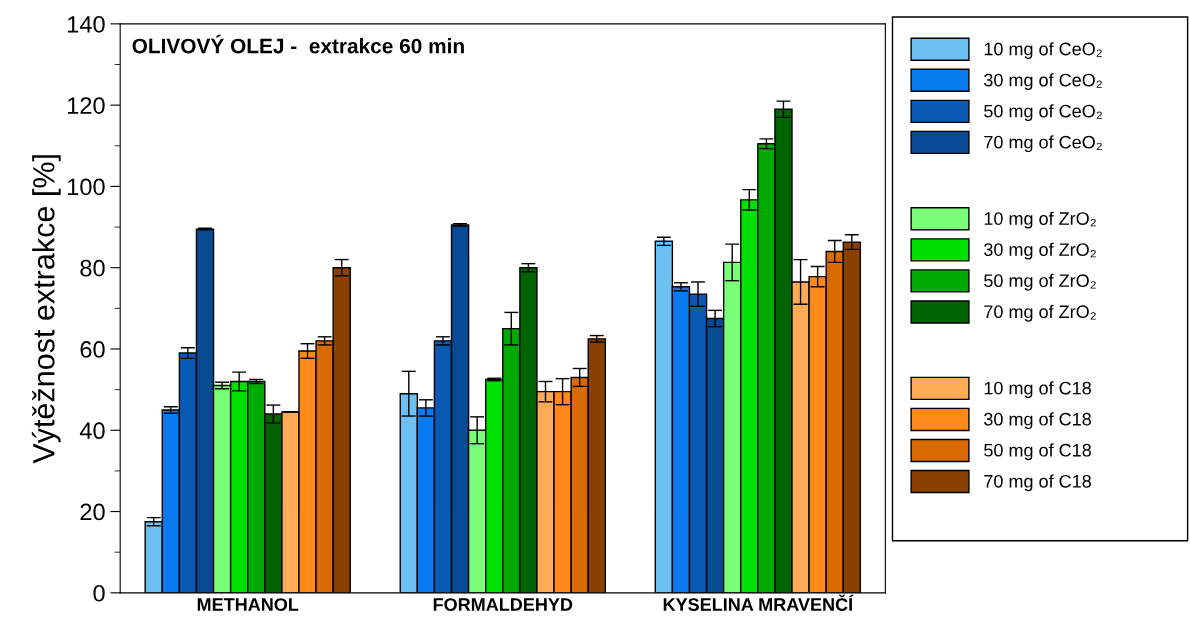  I want to click on legend-label: 30 mg of C18, so click(1037, 421).